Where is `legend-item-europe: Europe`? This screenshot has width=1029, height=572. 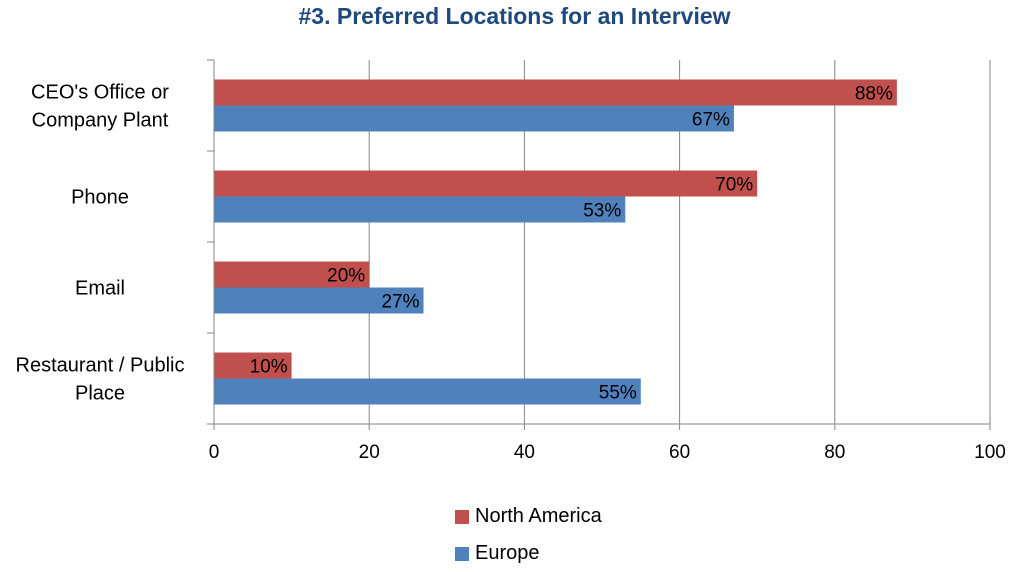 legend-item-europe: Europe is located at coordinates (528, 553).